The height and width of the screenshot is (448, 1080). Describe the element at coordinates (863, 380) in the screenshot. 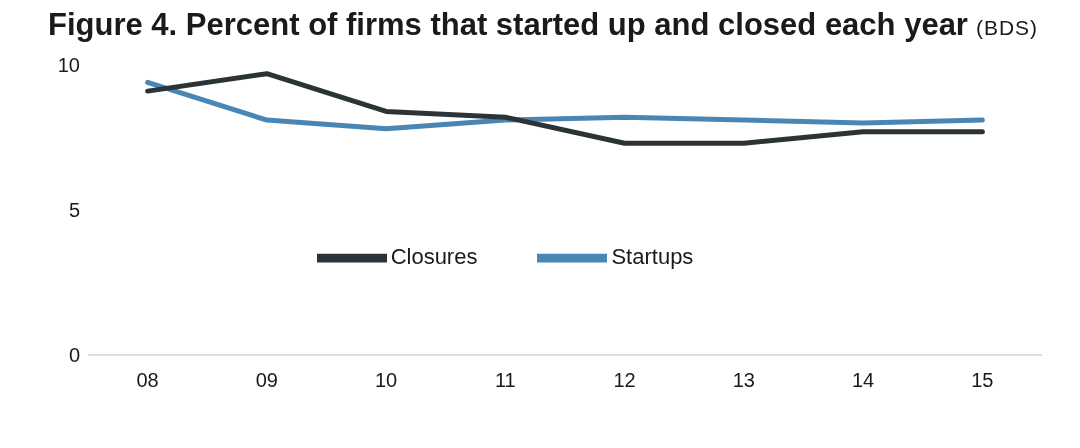

I see `x-tick-label: 14` at that location.